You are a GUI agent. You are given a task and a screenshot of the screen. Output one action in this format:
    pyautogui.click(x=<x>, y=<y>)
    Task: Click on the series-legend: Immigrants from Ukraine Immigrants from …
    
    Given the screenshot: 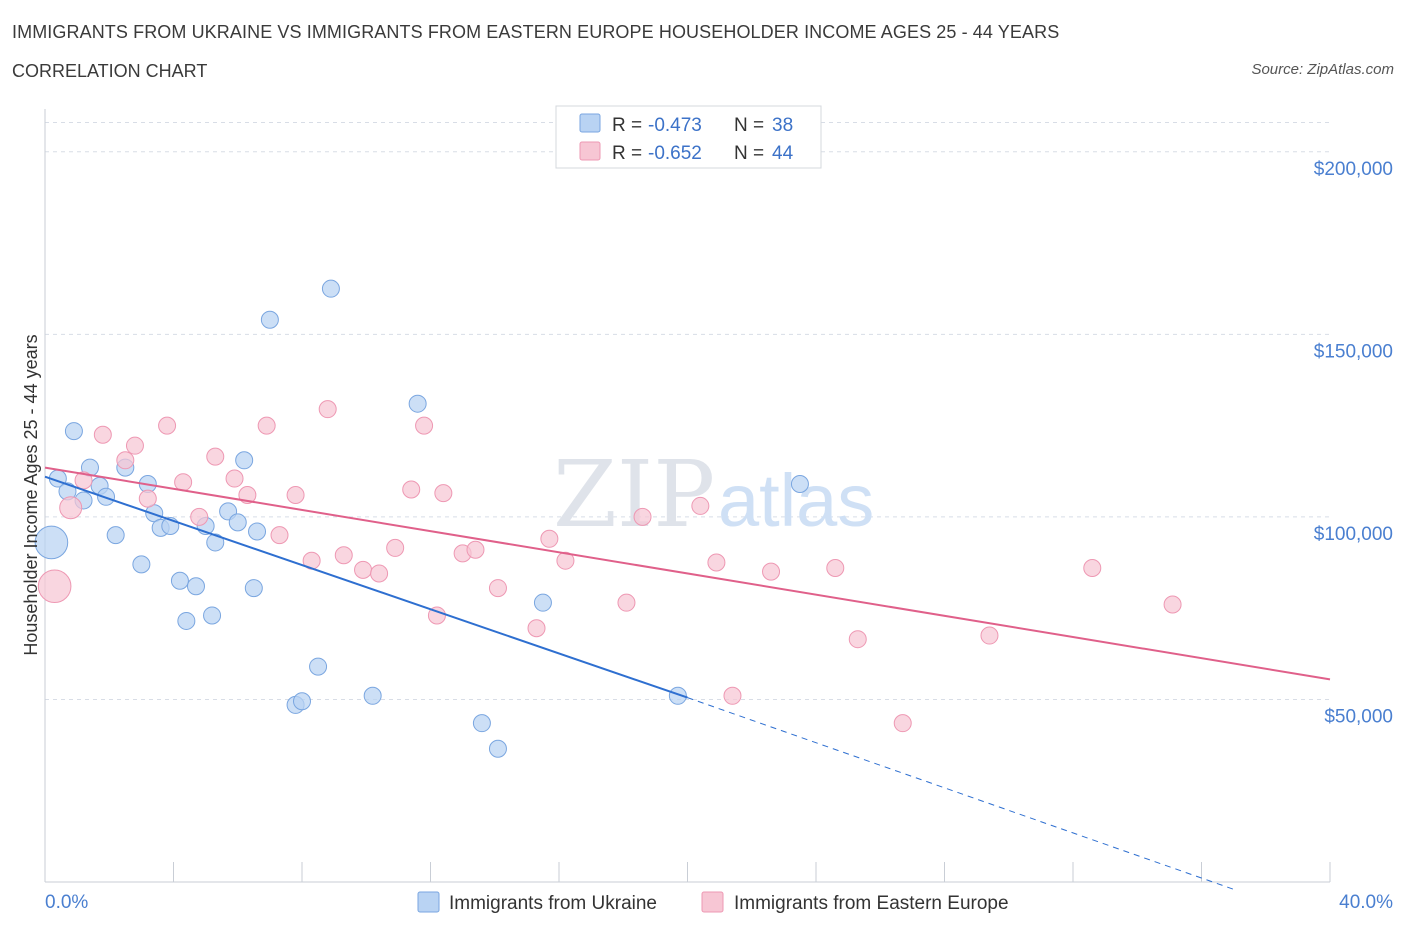 What is the action you would take?
    pyautogui.click(x=713, y=902)
    